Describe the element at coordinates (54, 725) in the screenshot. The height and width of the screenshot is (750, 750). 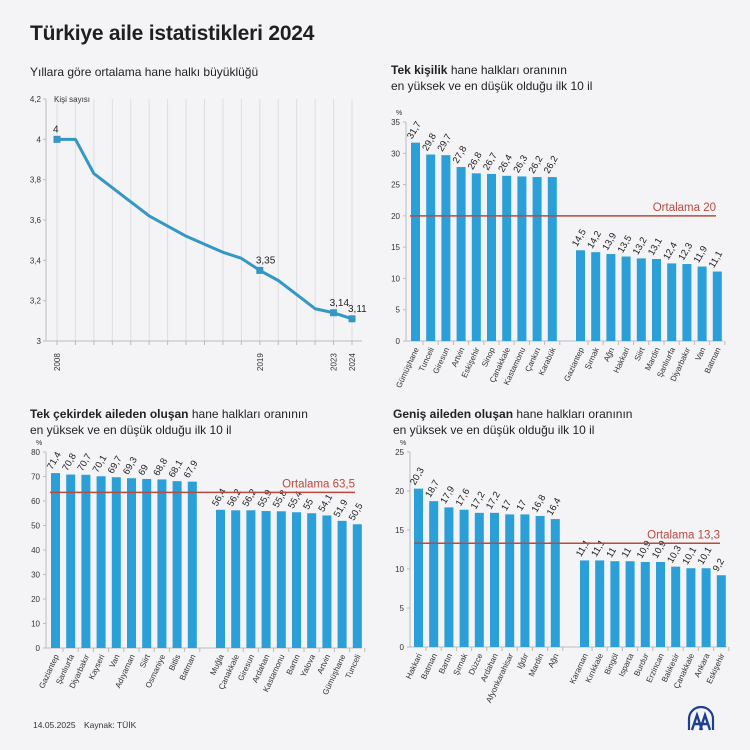
I see `footer-date: 14.05.2025` at that location.